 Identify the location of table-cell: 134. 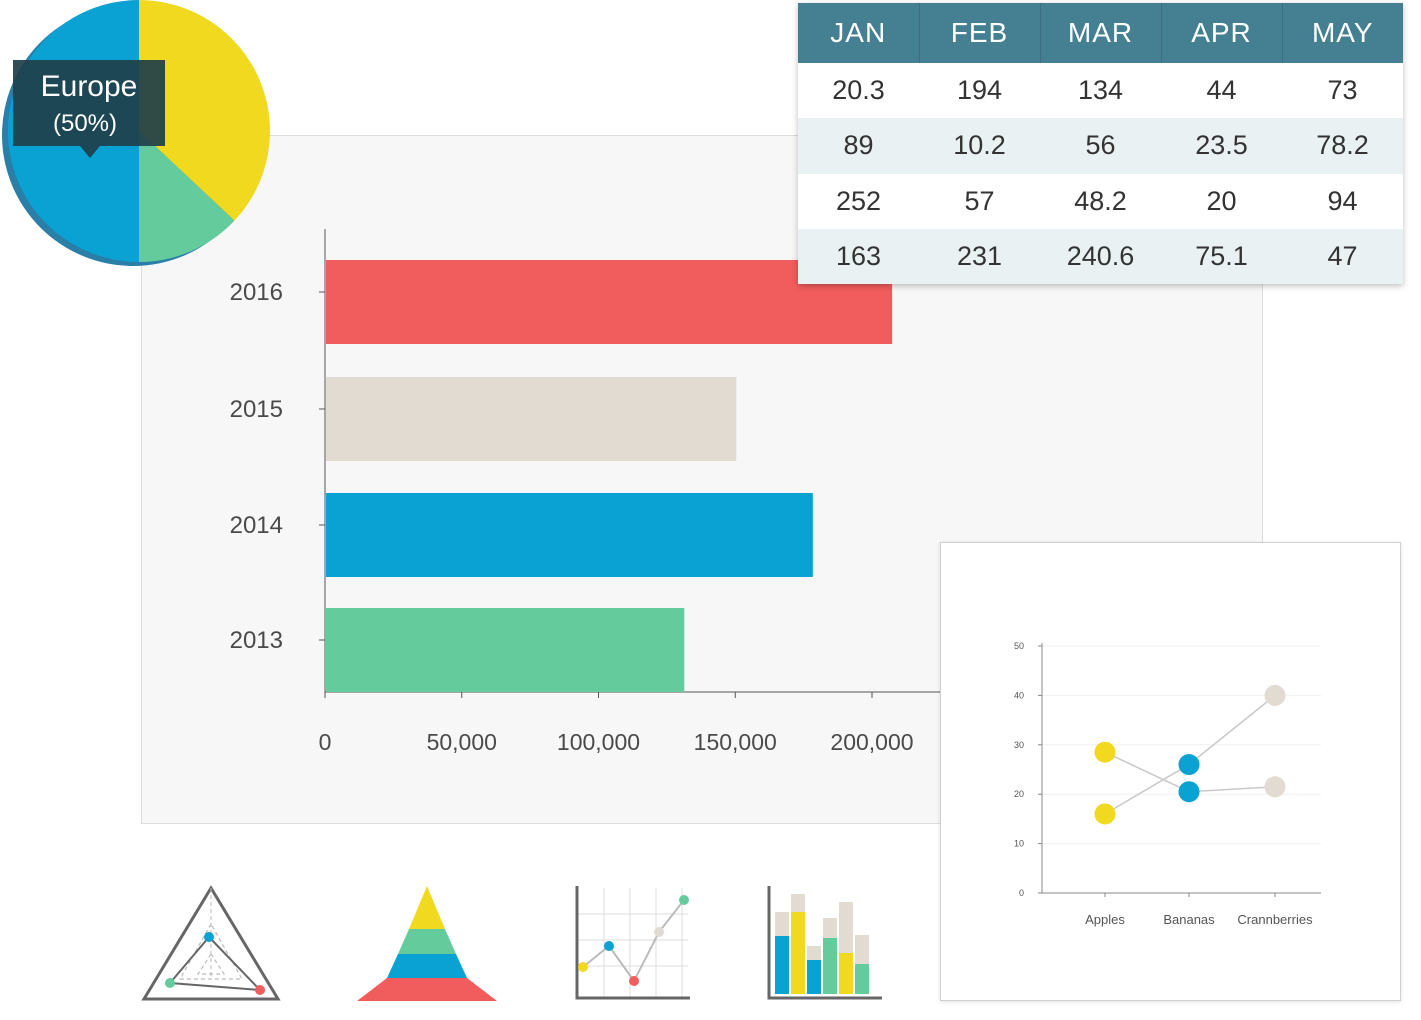
(1100, 90).